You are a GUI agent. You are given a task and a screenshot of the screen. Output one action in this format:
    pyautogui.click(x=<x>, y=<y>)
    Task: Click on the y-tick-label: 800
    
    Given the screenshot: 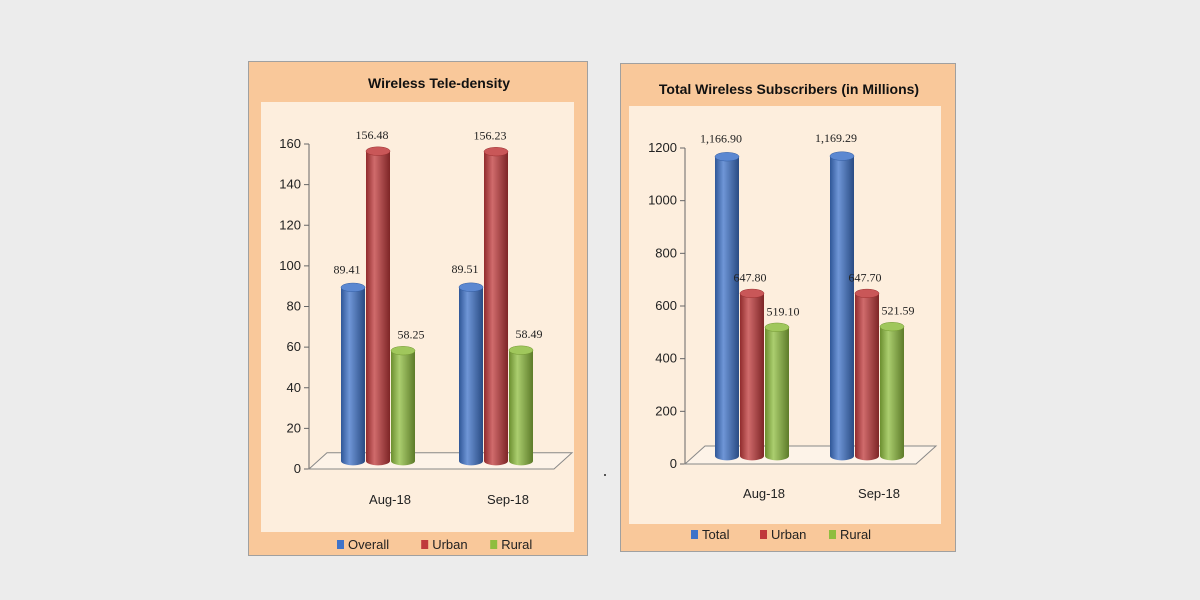 What is the action you would take?
    pyautogui.click(x=666, y=252)
    